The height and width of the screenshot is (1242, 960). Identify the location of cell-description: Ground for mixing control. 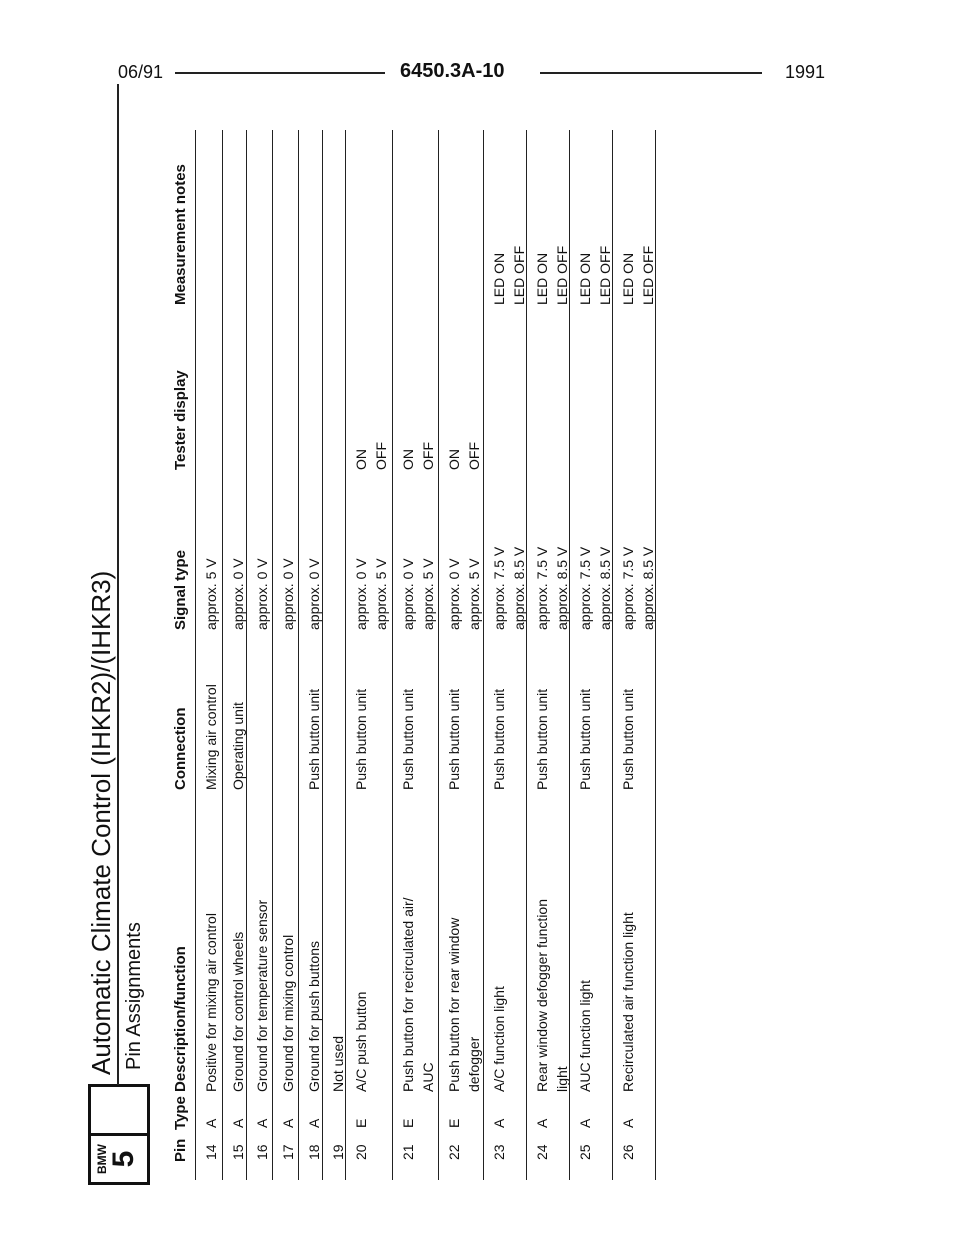
(288, 1013).